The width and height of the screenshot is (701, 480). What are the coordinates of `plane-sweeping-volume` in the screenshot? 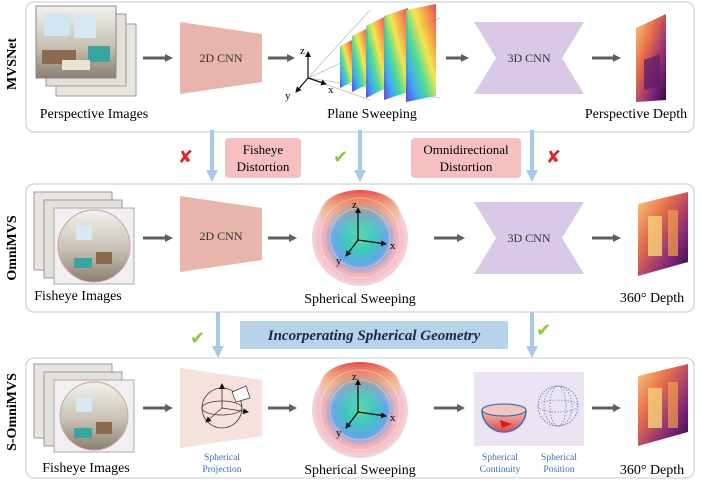 It's located at (368, 53).